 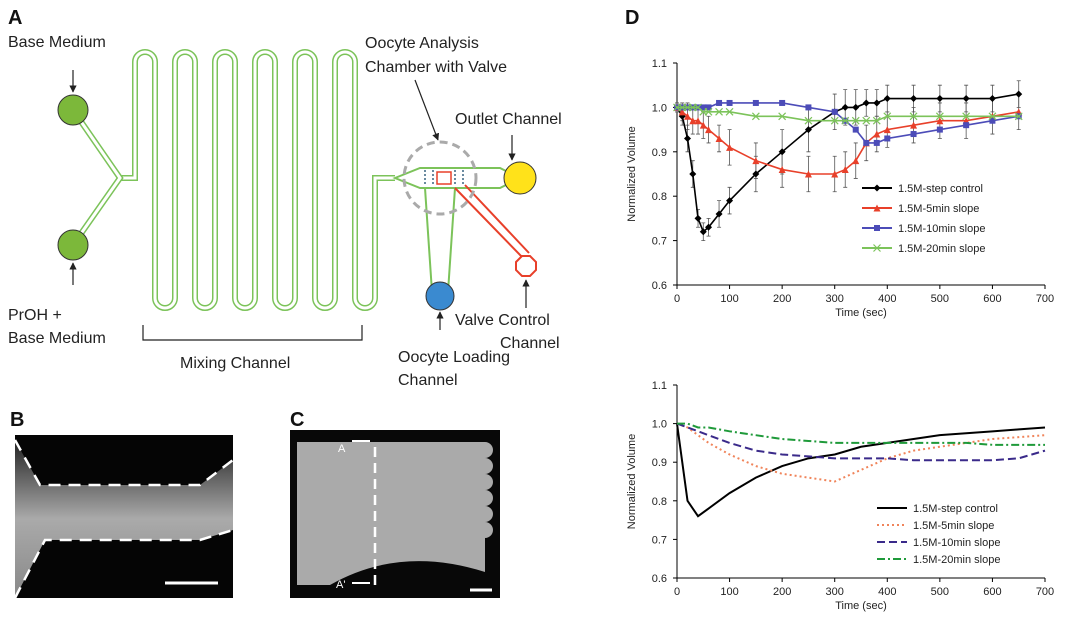 I want to click on label: Chamber with Valve, so click(x=436, y=67).